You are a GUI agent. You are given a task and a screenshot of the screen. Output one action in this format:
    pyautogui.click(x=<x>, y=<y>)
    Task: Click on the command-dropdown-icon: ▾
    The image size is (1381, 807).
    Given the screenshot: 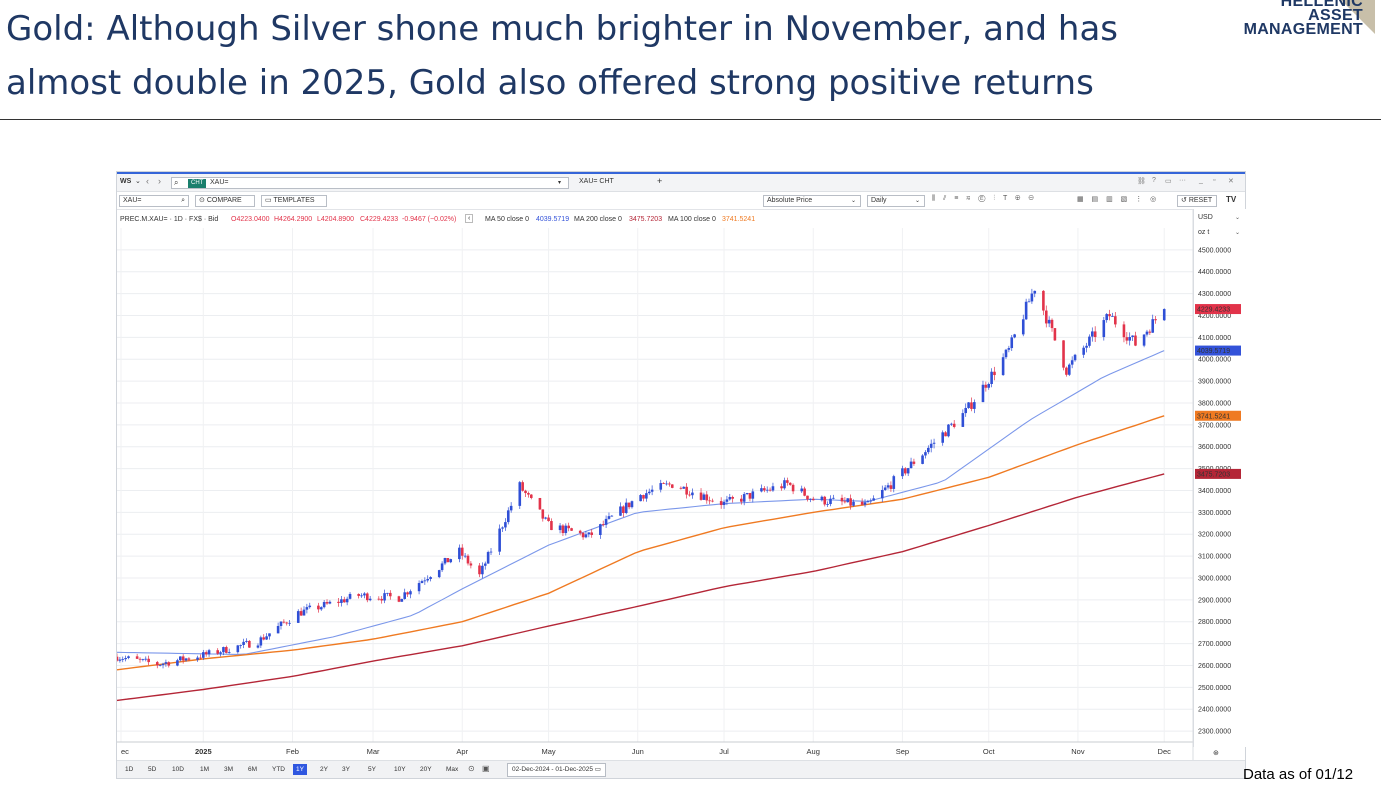 What is the action you would take?
    pyautogui.click(x=560, y=183)
    